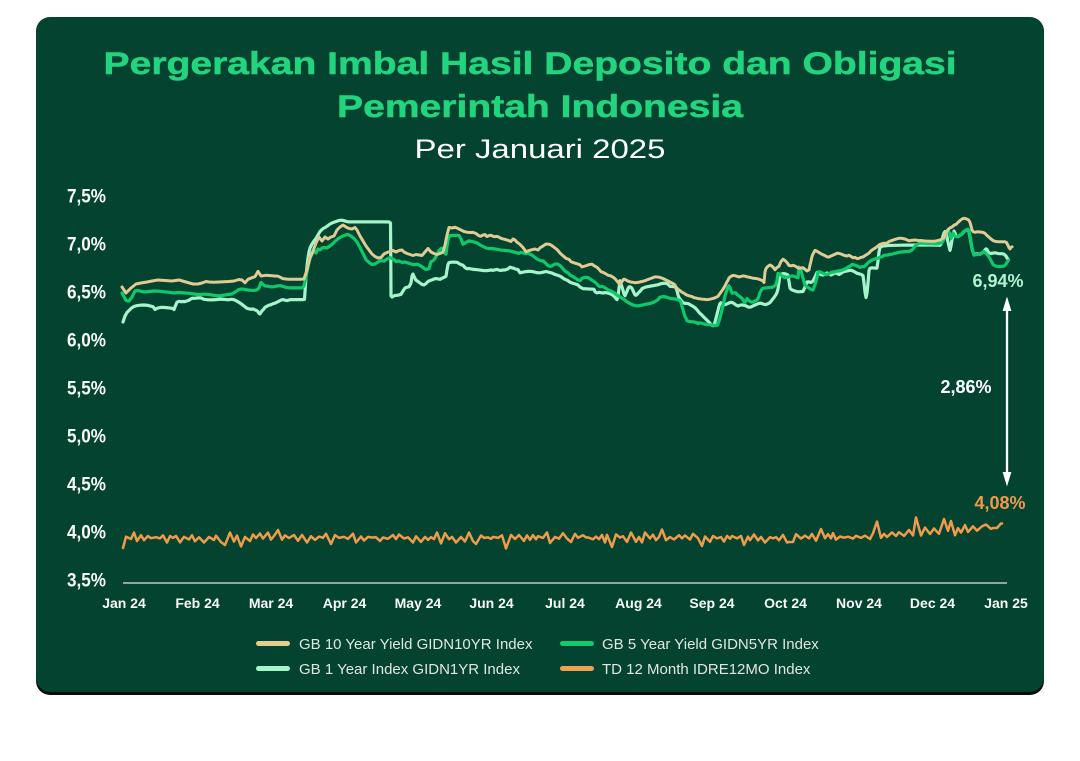  I want to click on svg-text: Jun 24, so click(491, 603).